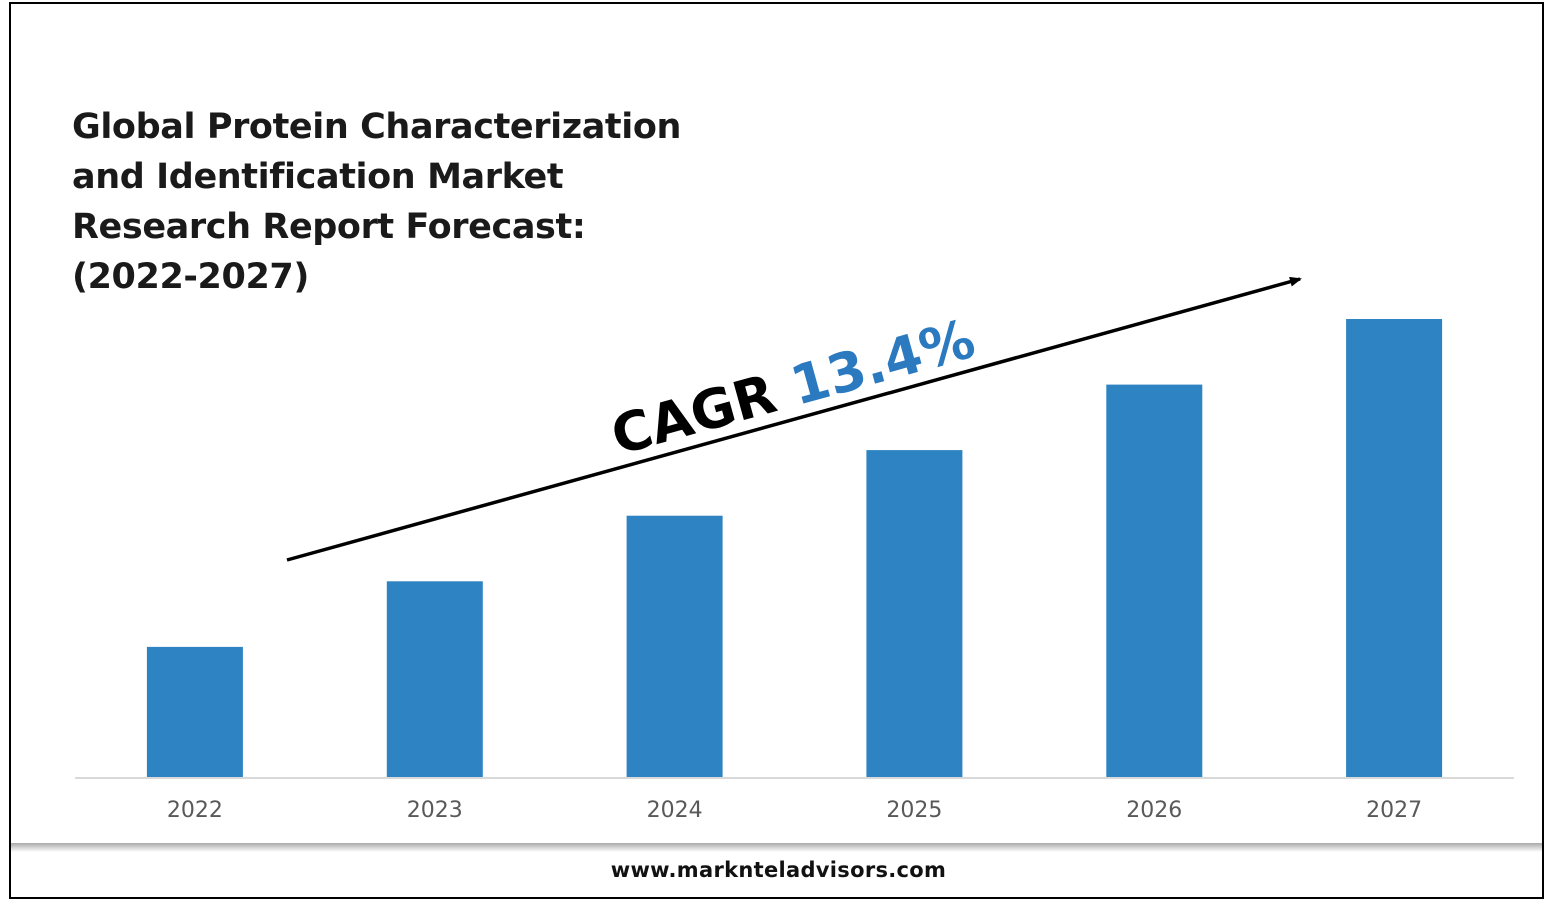 This screenshot has height=905, width=1557. What do you see at coordinates (794, 810) in the screenshot?
I see `x-tick-labels: 2022 2023 2024 2025 2026 2027` at bounding box center [794, 810].